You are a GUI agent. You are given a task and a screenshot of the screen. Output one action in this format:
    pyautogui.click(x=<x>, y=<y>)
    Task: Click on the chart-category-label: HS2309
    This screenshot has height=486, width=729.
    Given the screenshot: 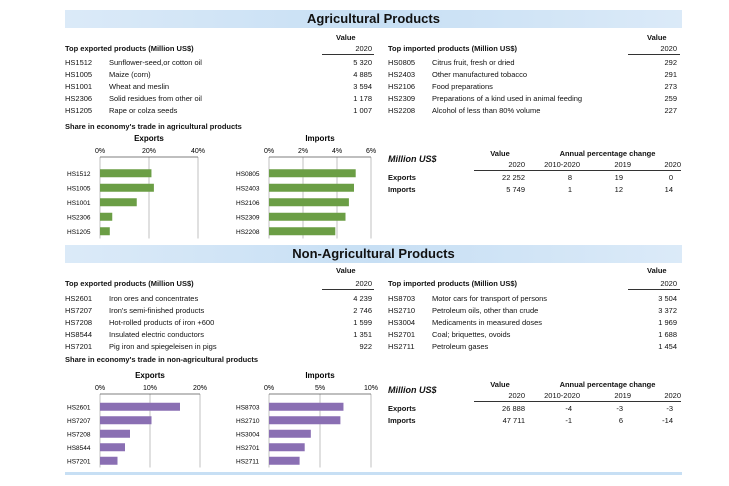 What is the action you would take?
    pyautogui.click(x=248, y=217)
    